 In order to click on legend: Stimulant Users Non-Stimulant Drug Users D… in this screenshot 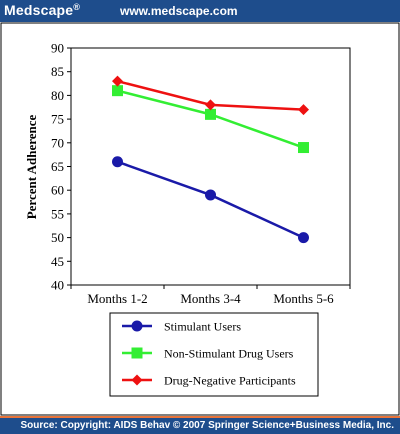, I will do `click(209, 354)`.